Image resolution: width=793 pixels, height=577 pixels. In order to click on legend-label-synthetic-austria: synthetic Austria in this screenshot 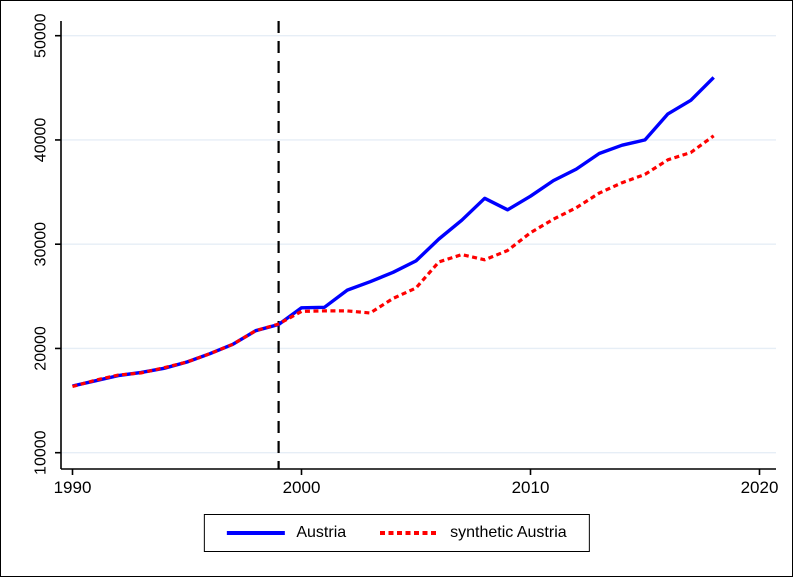, I will do `click(508, 532)`.